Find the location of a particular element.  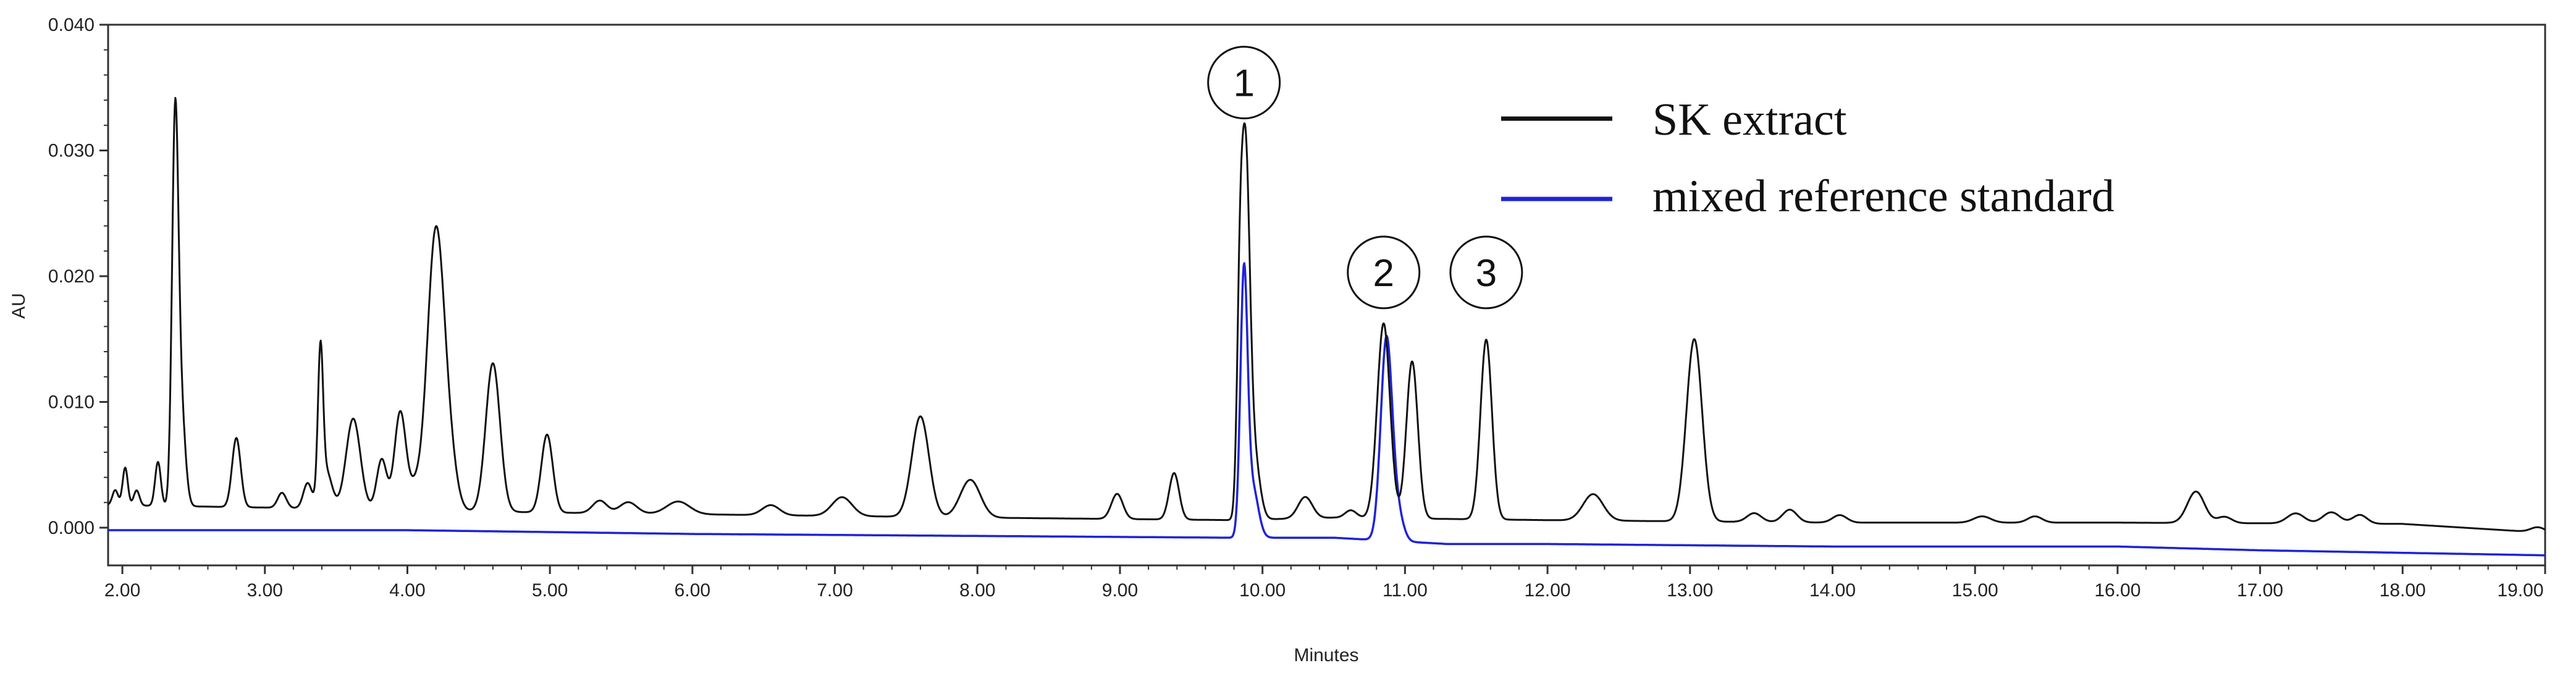

peak-marker-label: 3 is located at coordinates (1486, 273).